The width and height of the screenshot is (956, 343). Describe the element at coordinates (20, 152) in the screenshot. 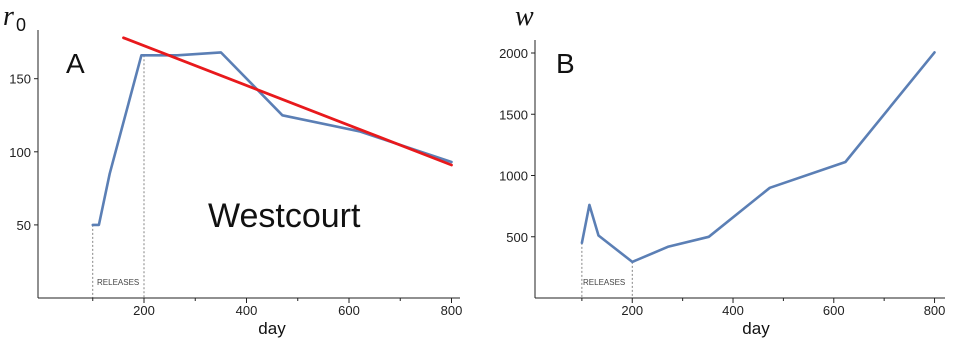

I see `y-tick-label: 100` at that location.